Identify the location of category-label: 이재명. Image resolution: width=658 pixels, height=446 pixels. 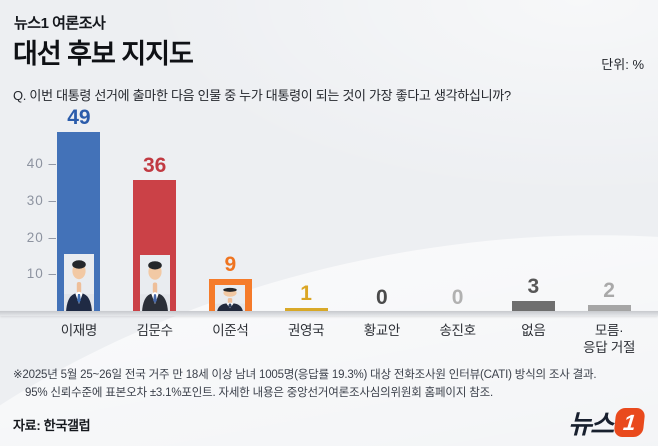
(79, 330).